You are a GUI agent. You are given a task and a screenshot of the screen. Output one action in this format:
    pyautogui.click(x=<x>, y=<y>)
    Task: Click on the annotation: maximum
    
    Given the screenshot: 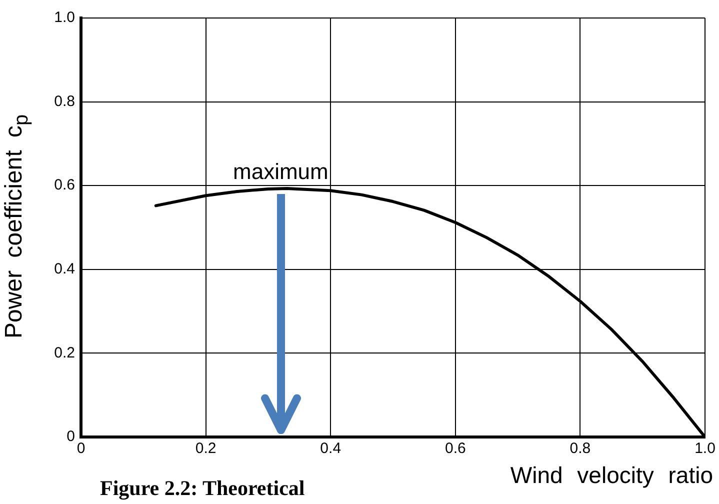 What is the action you would take?
    pyautogui.click(x=280, y=171)
    